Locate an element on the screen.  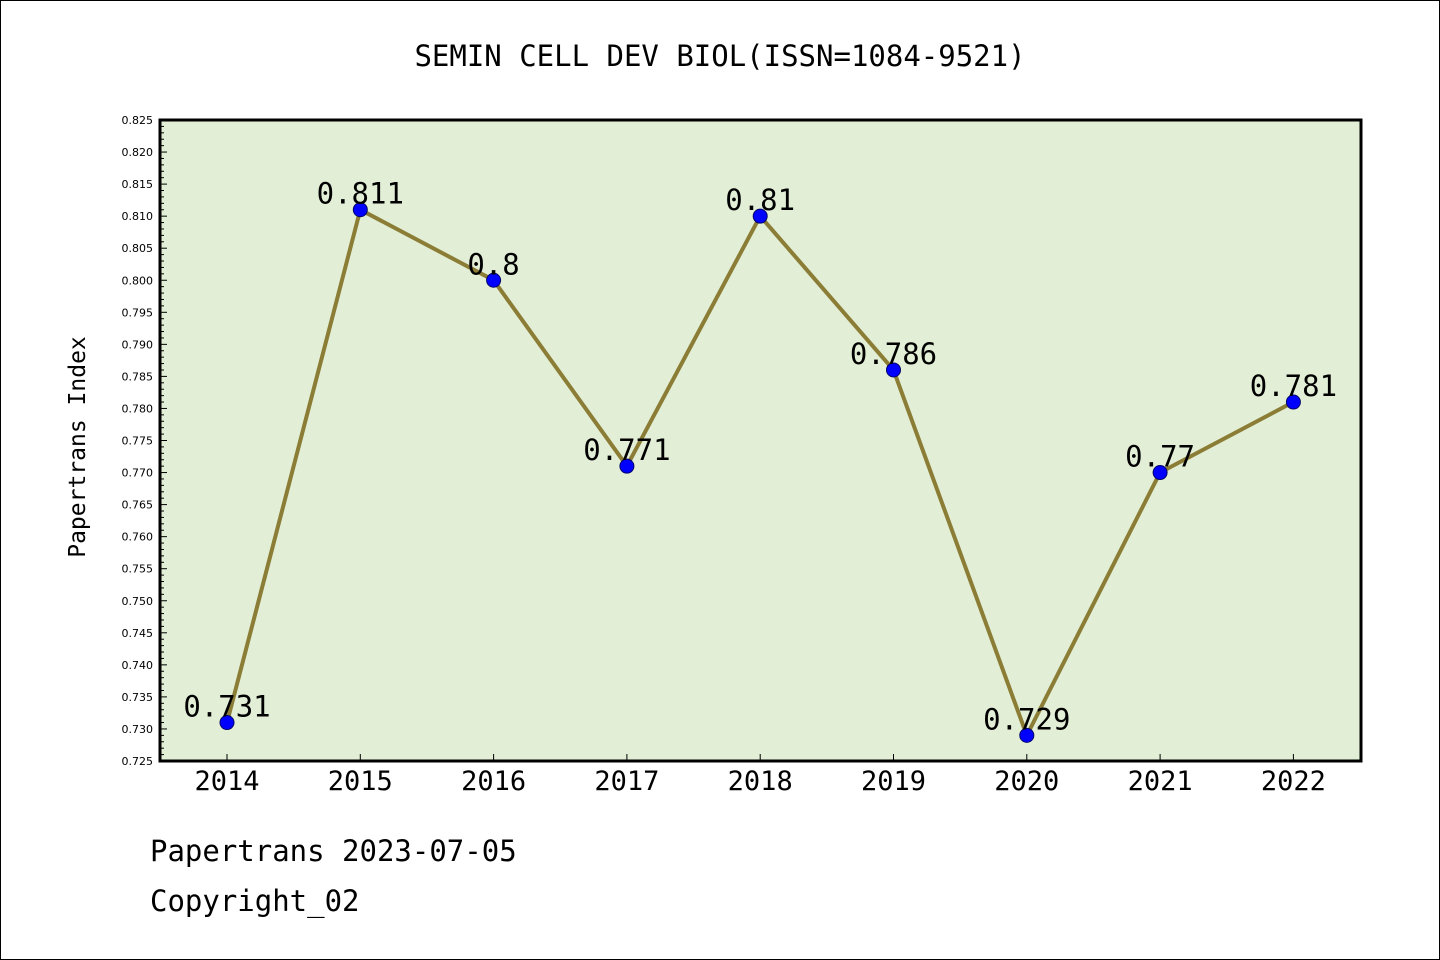
x-tick-label: 2017 is located at coordinates (626, 781).